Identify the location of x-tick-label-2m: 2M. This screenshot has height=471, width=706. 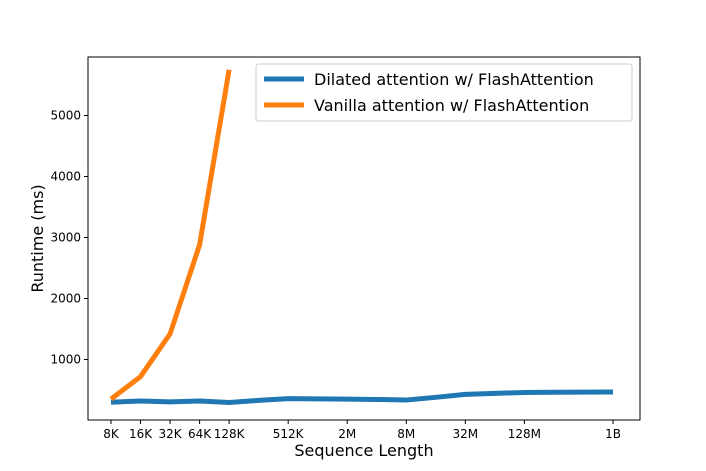
(347, 434).